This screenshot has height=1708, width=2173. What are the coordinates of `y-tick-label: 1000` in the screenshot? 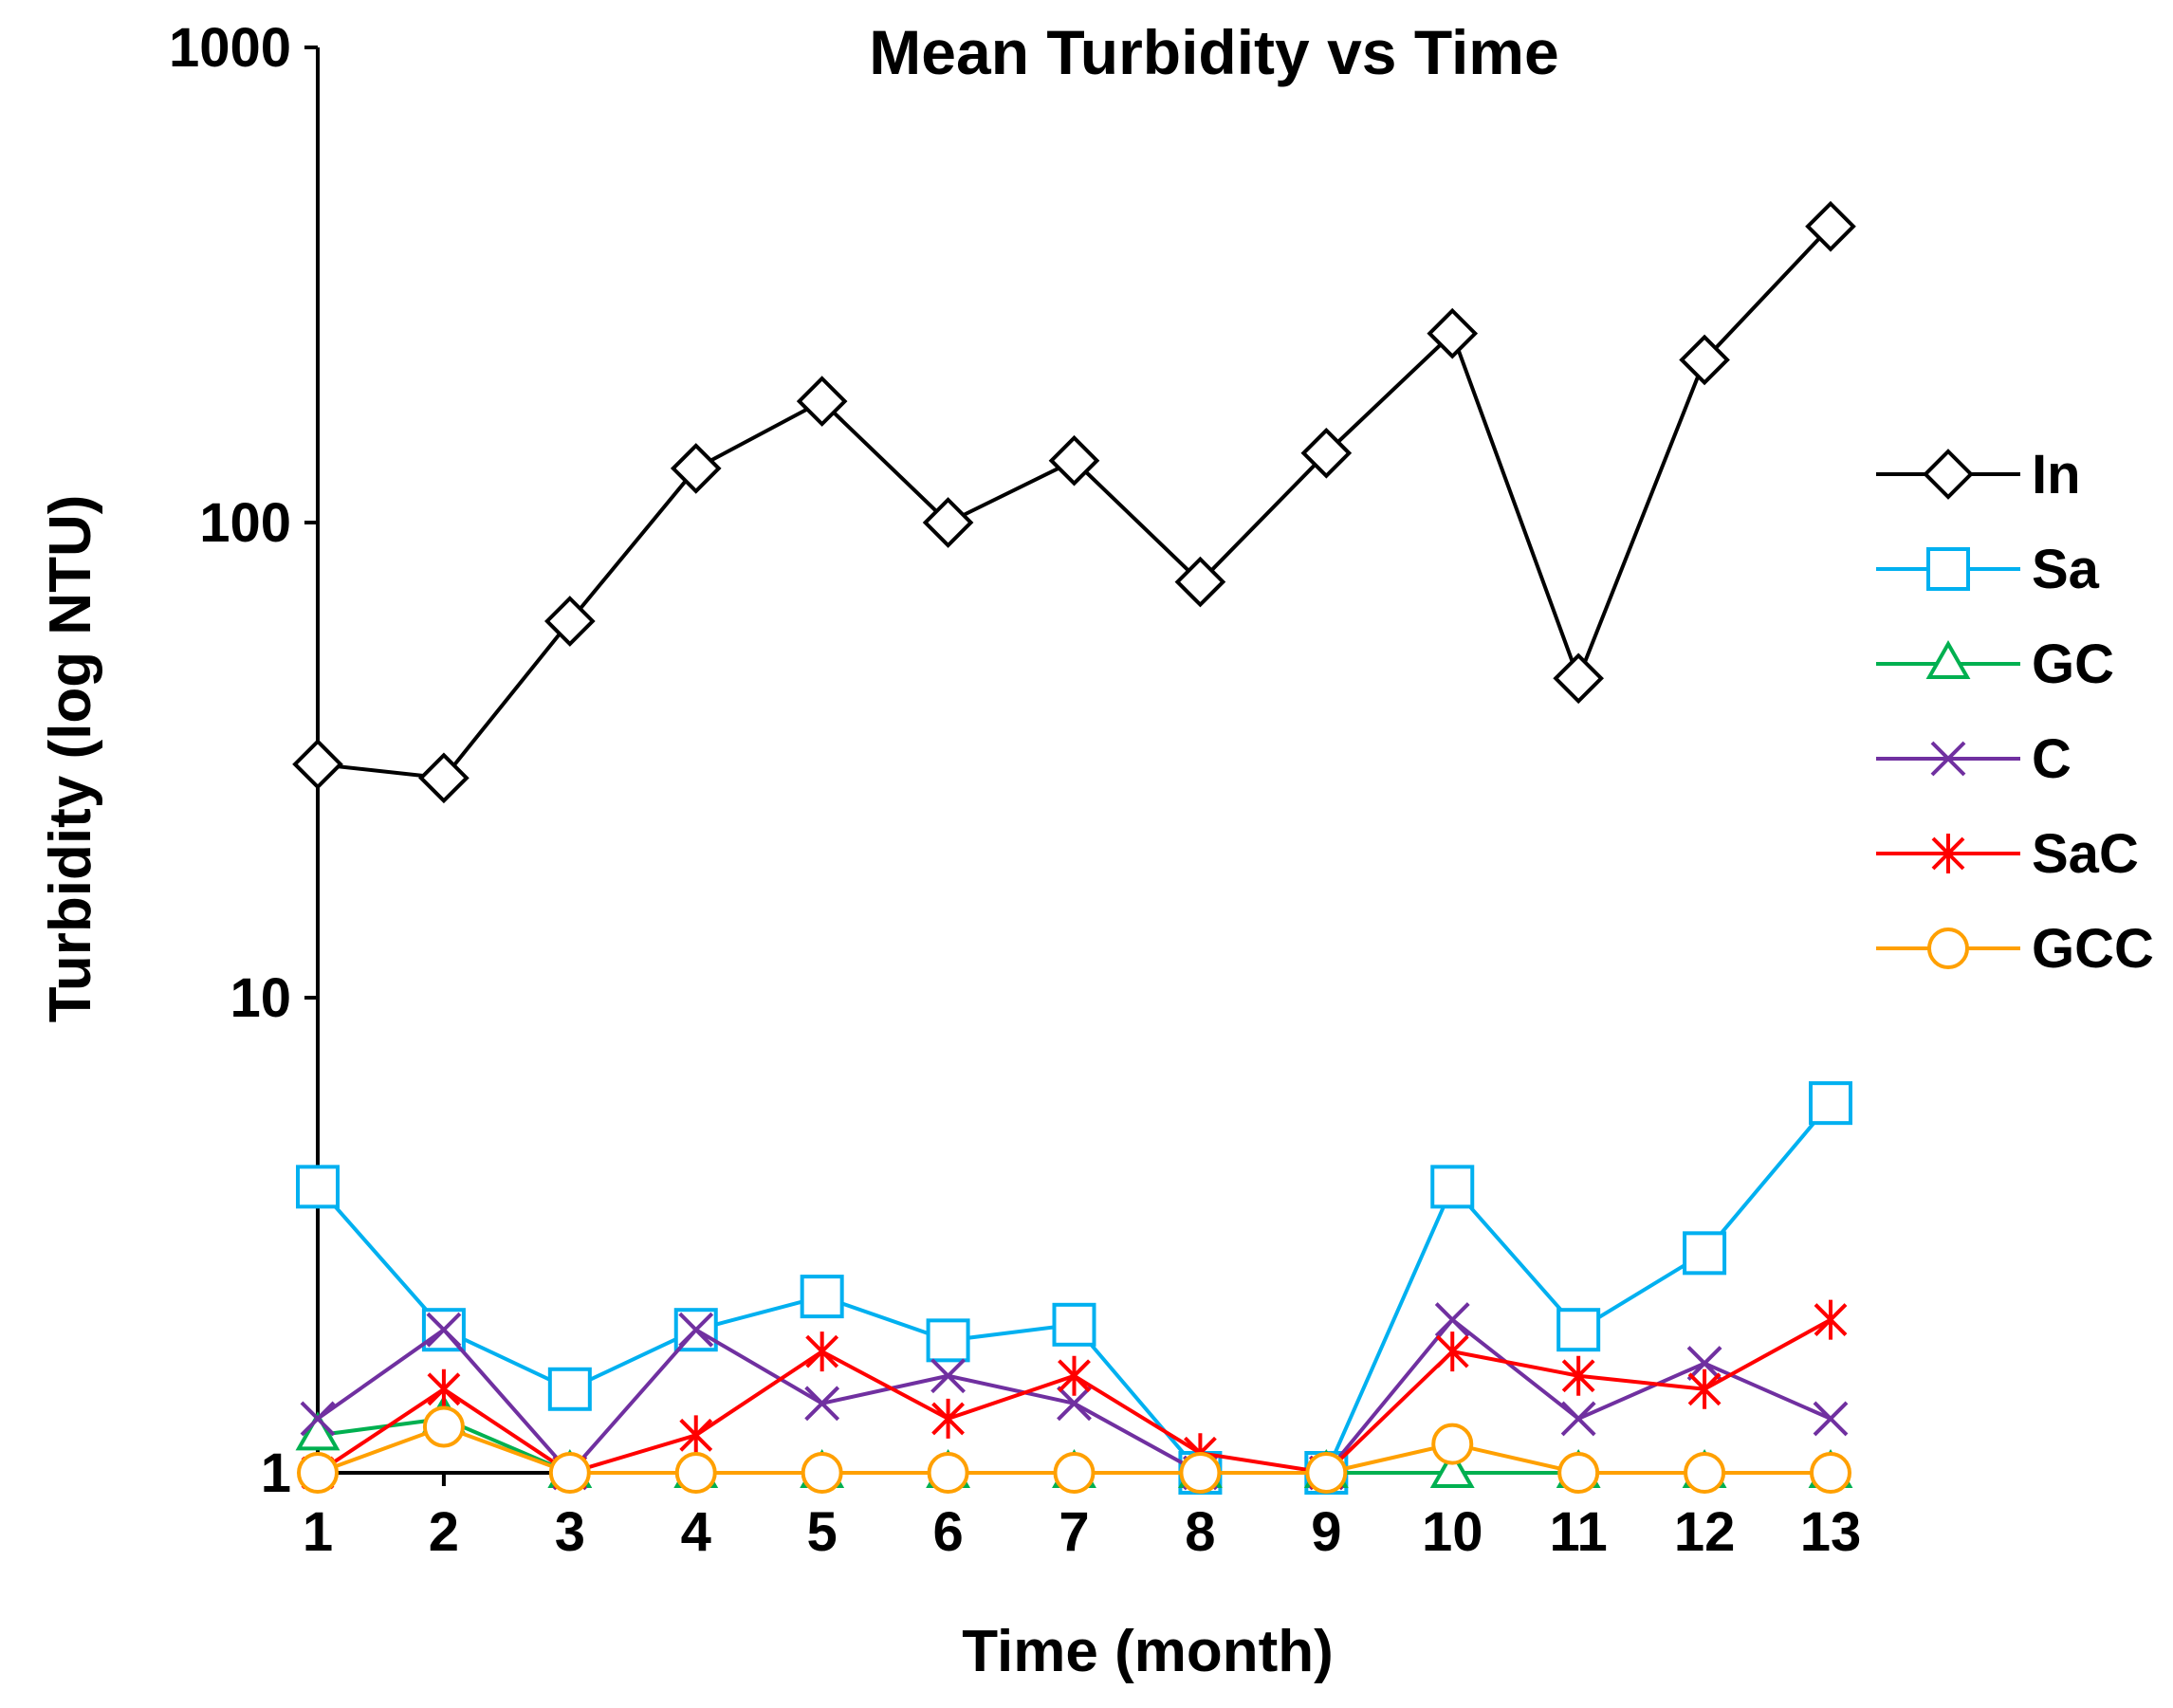 It's located at (230, 48).